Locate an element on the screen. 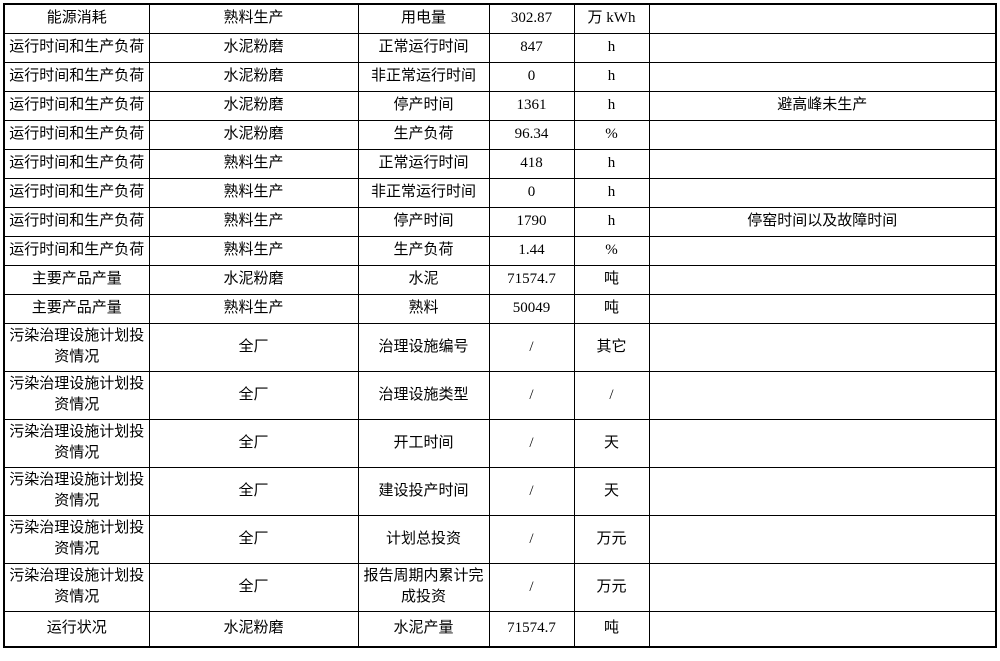 This screenshot has width=1000, height=661. cell-item: 生产负荷 is located at coordinates (423, 134).